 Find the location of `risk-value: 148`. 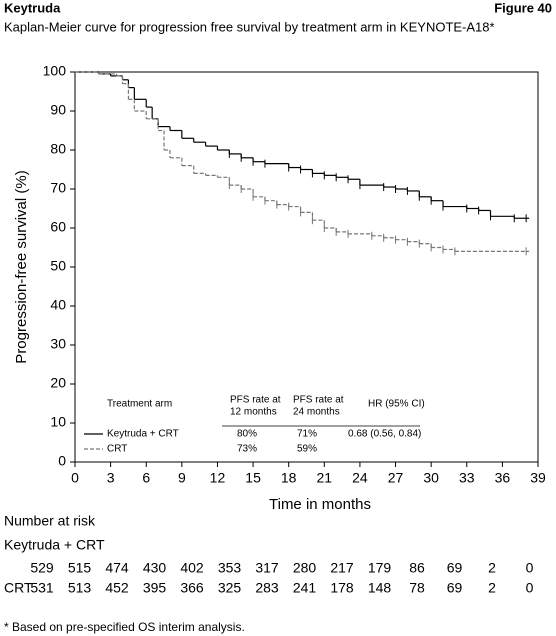

risk-value: 148 is located at coordinates (380, 588).